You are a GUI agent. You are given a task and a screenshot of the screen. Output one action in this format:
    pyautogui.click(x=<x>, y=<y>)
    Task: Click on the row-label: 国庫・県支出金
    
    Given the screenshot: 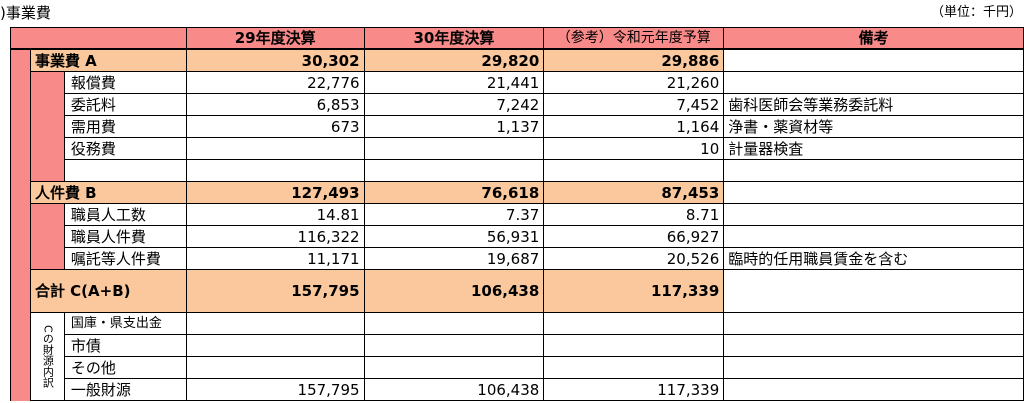 What is the action you would take?
    pyautogui.click(x=125, y=323)
    